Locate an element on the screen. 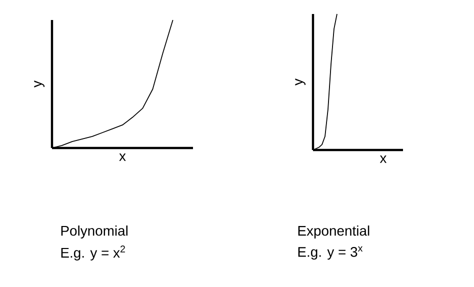  text: Exponential is located at coordinates (334, 231).